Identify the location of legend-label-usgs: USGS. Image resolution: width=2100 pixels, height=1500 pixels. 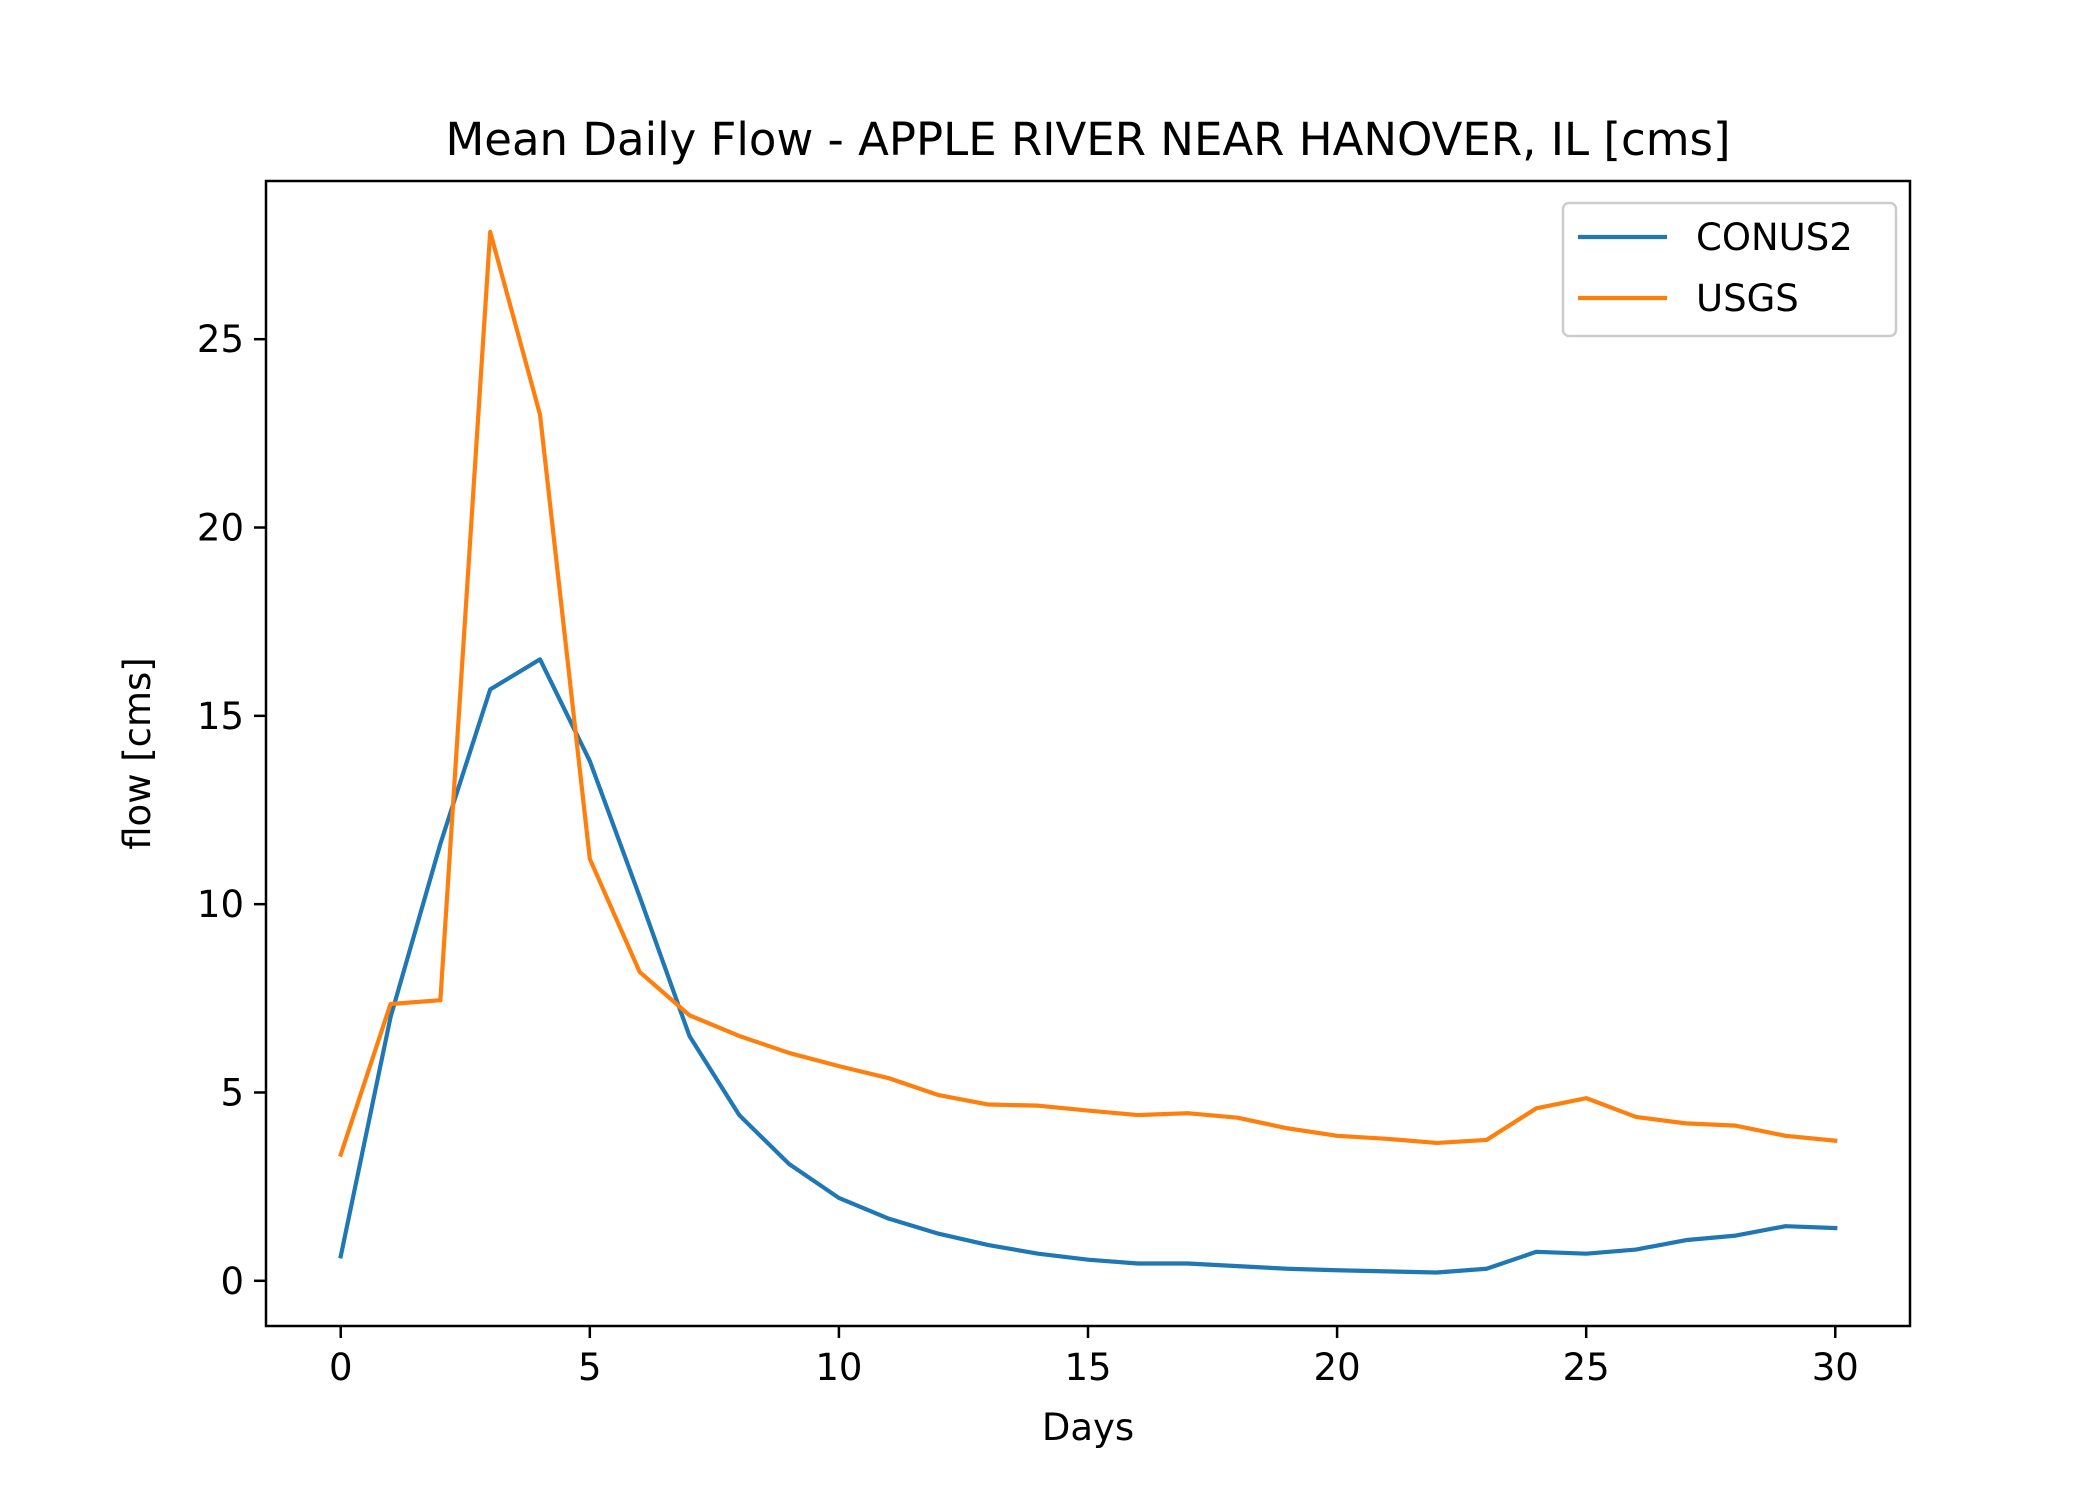
(1747, 298).